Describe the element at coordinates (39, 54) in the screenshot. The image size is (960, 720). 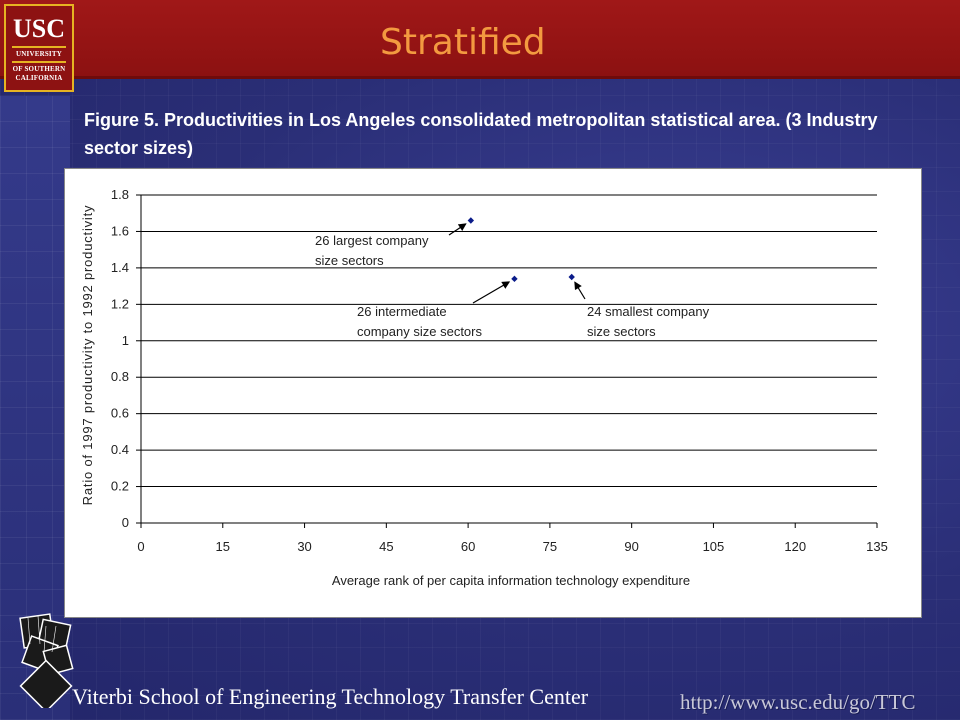
I see `logo-line1: UNIVERSITY` at that location.